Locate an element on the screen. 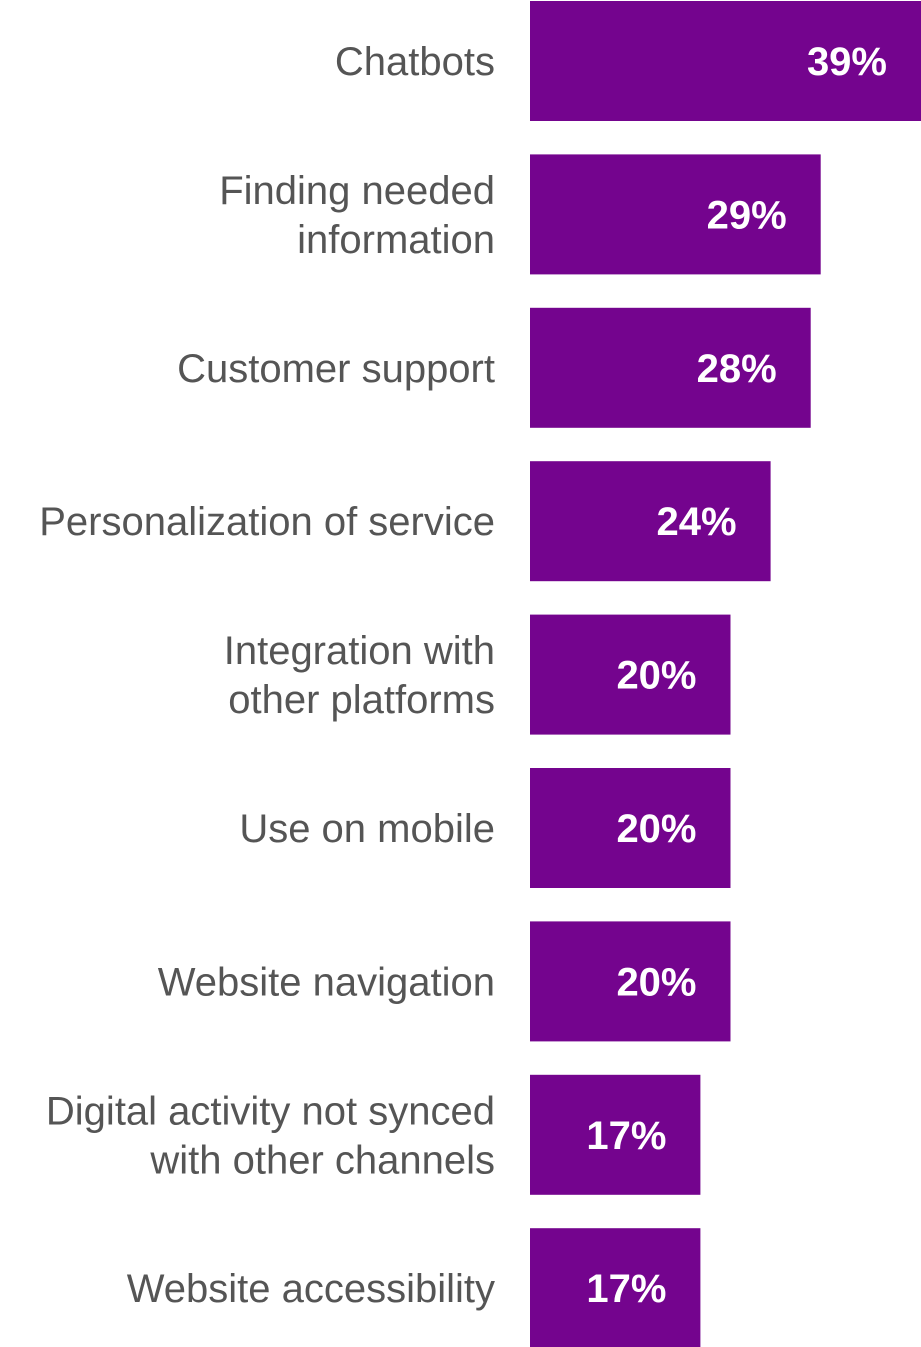 This screenshot has width=921, height=1347. category-label-line: with other channels is located at coordinates (322, 1160).